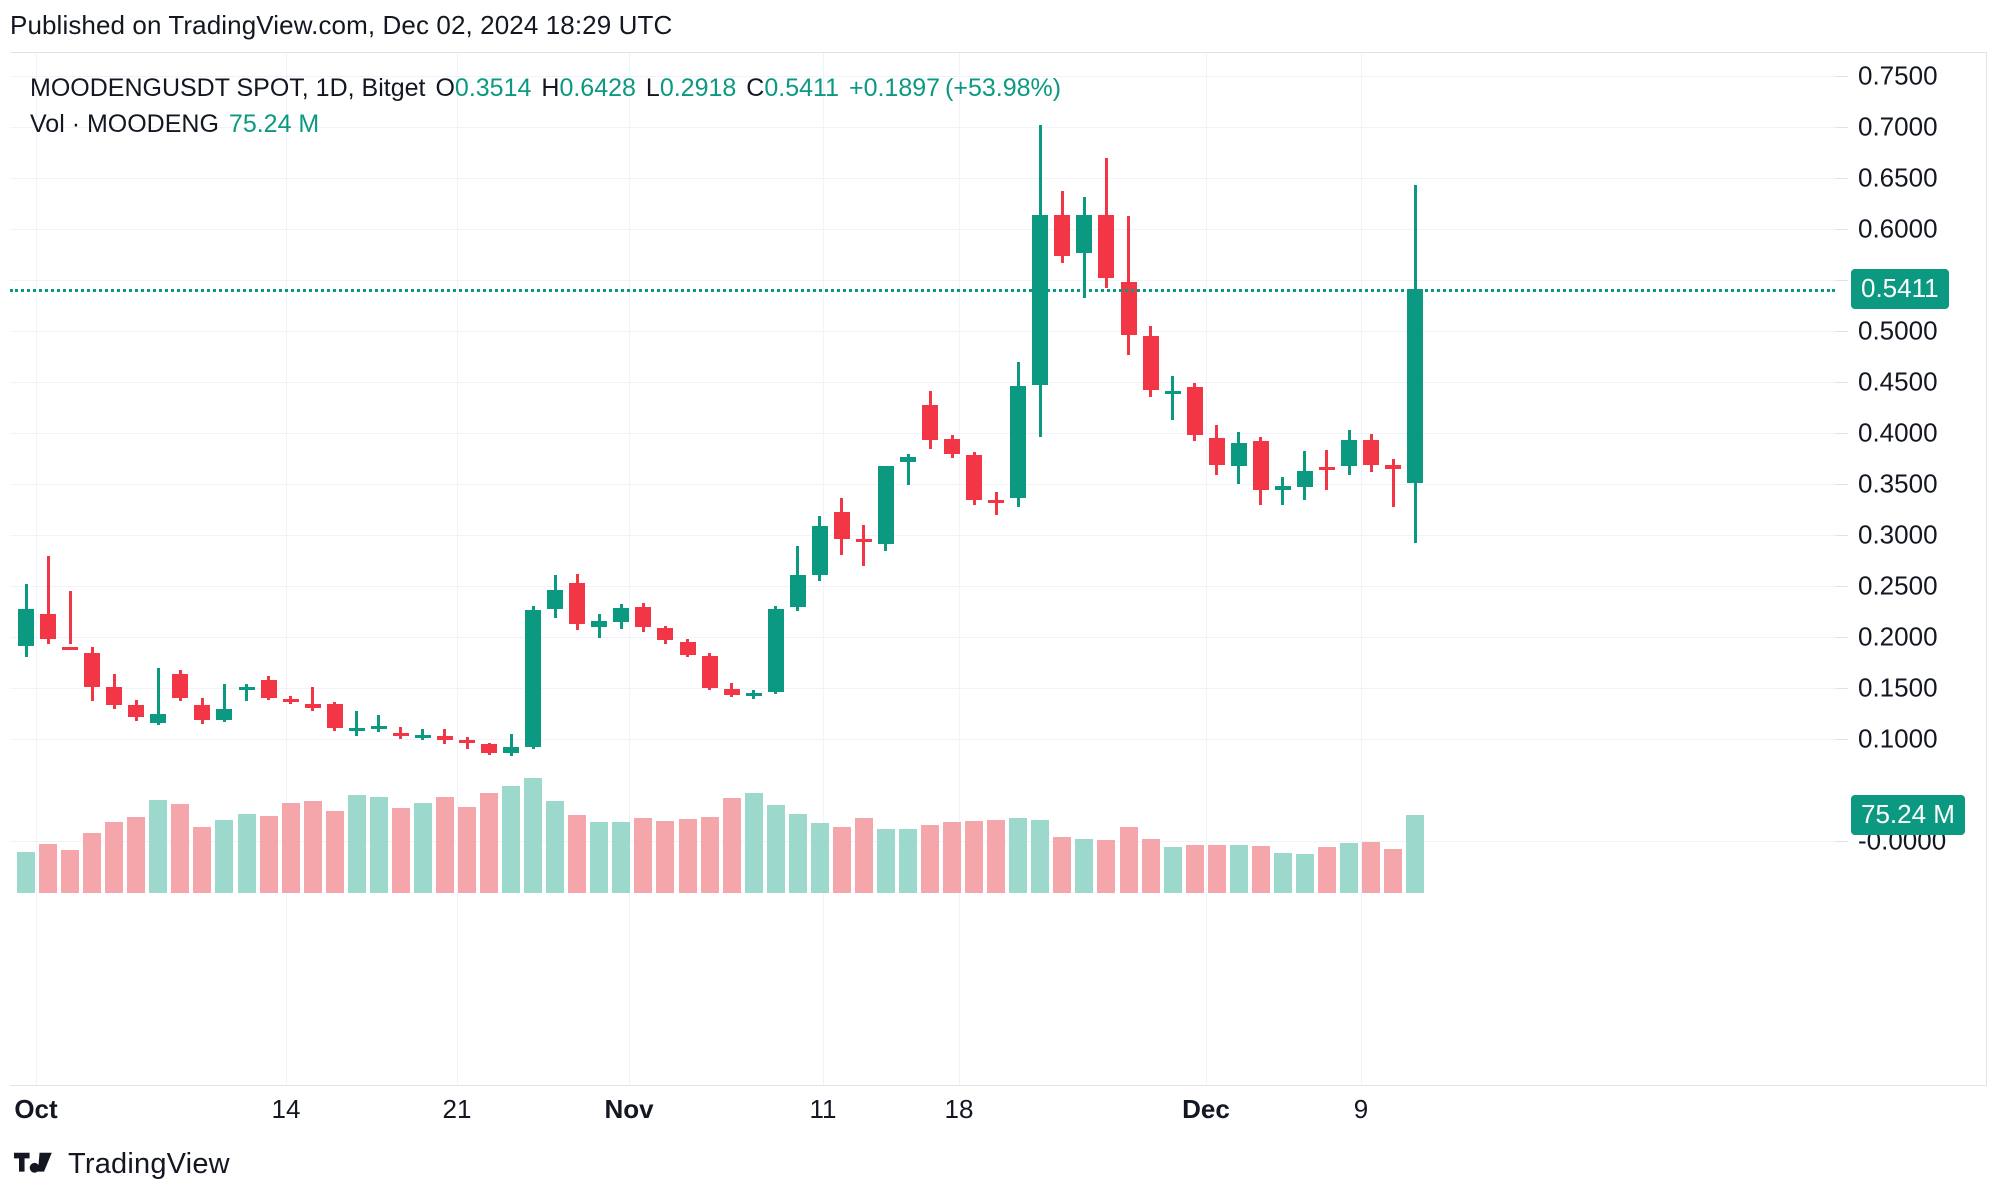 The width and height of the screenshot is (1996, 1198). Describe the element at coordinates (922, 291) in the screenshot. I see `last-price-line` at that location.